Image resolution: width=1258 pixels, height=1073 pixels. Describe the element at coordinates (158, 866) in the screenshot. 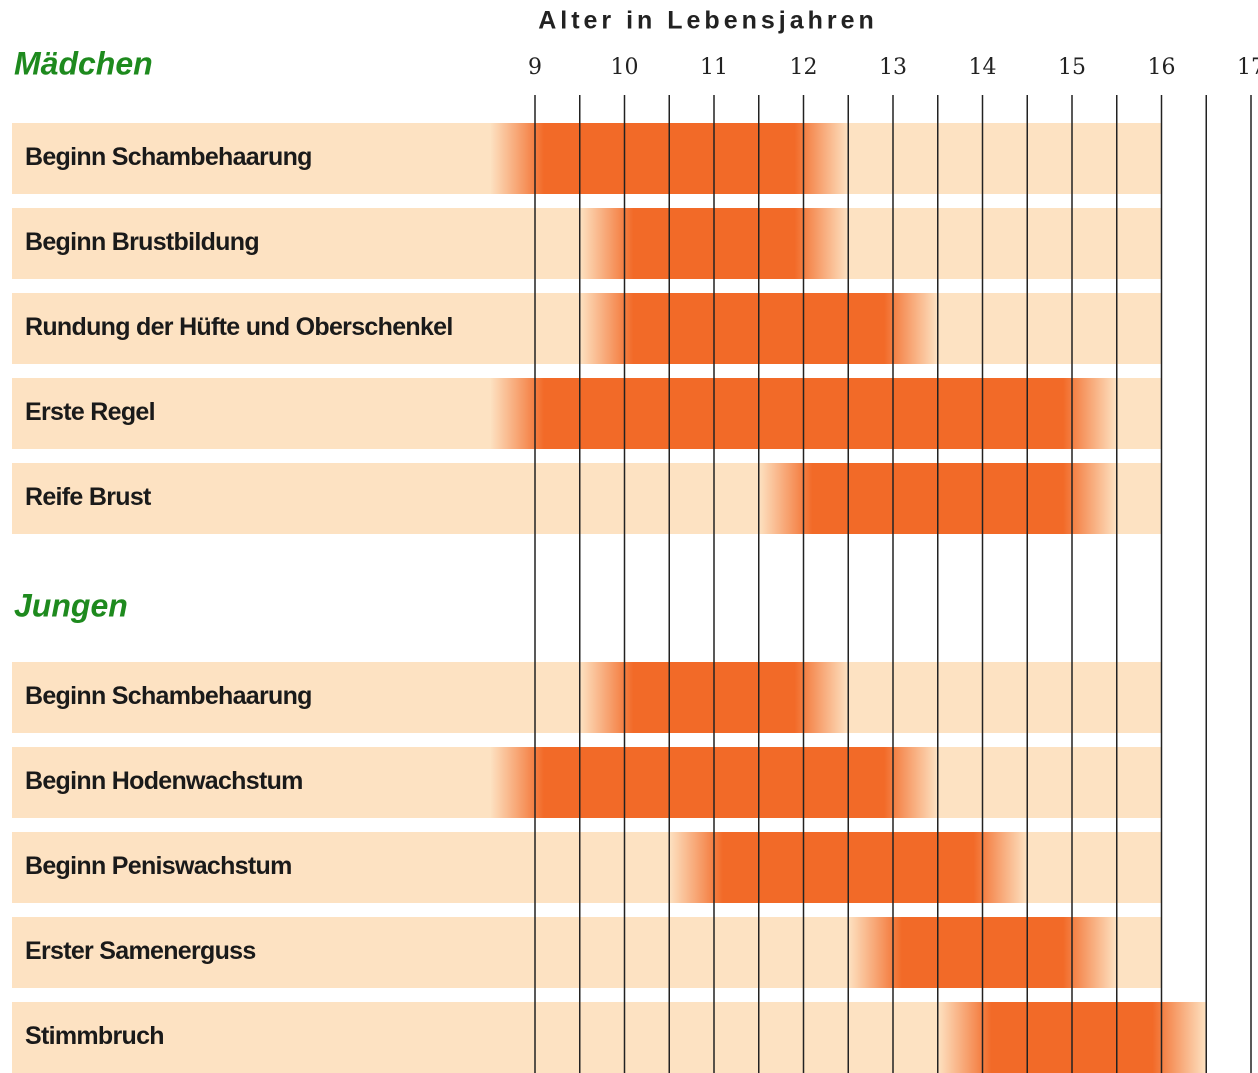

I see `category-label: Beginn Peniswachstum` at that location.